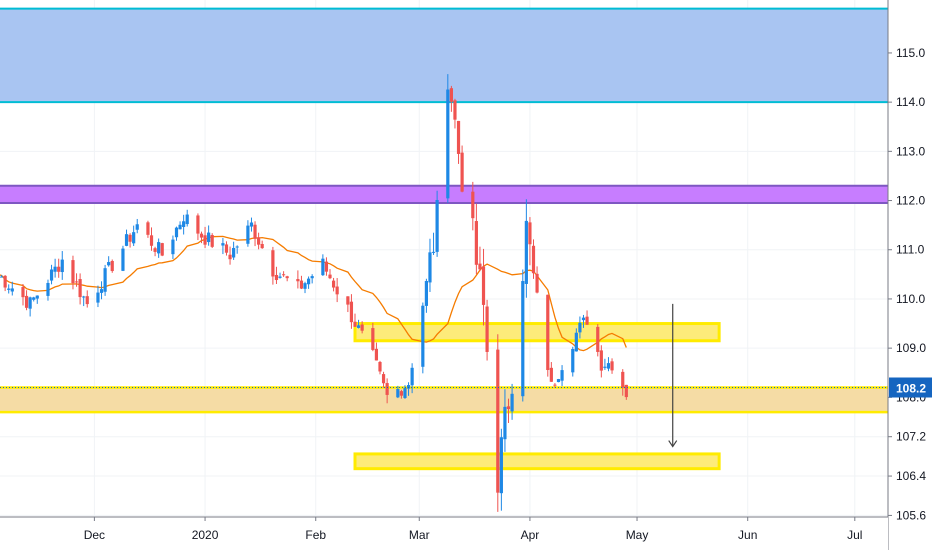 This screenshot has width=932, height=555. I want to click on y-tick-label: 109.0, so click(911, 348).